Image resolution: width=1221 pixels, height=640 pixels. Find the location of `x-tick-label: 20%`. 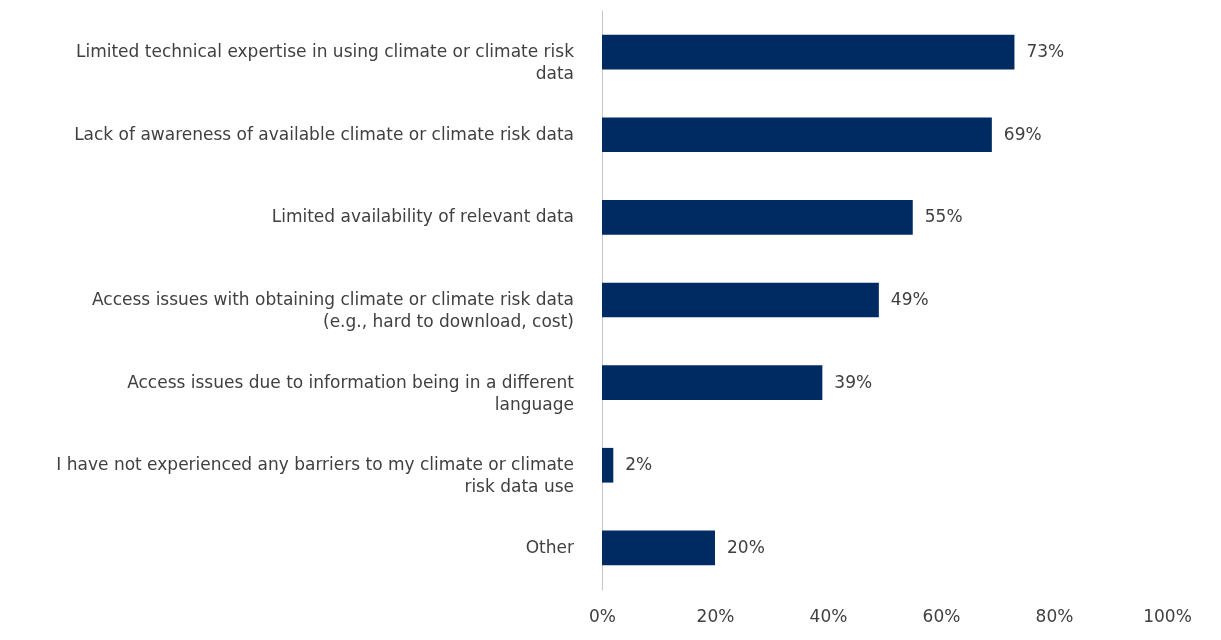

x-tick-label: 20% is located at coordinates (715, 615).